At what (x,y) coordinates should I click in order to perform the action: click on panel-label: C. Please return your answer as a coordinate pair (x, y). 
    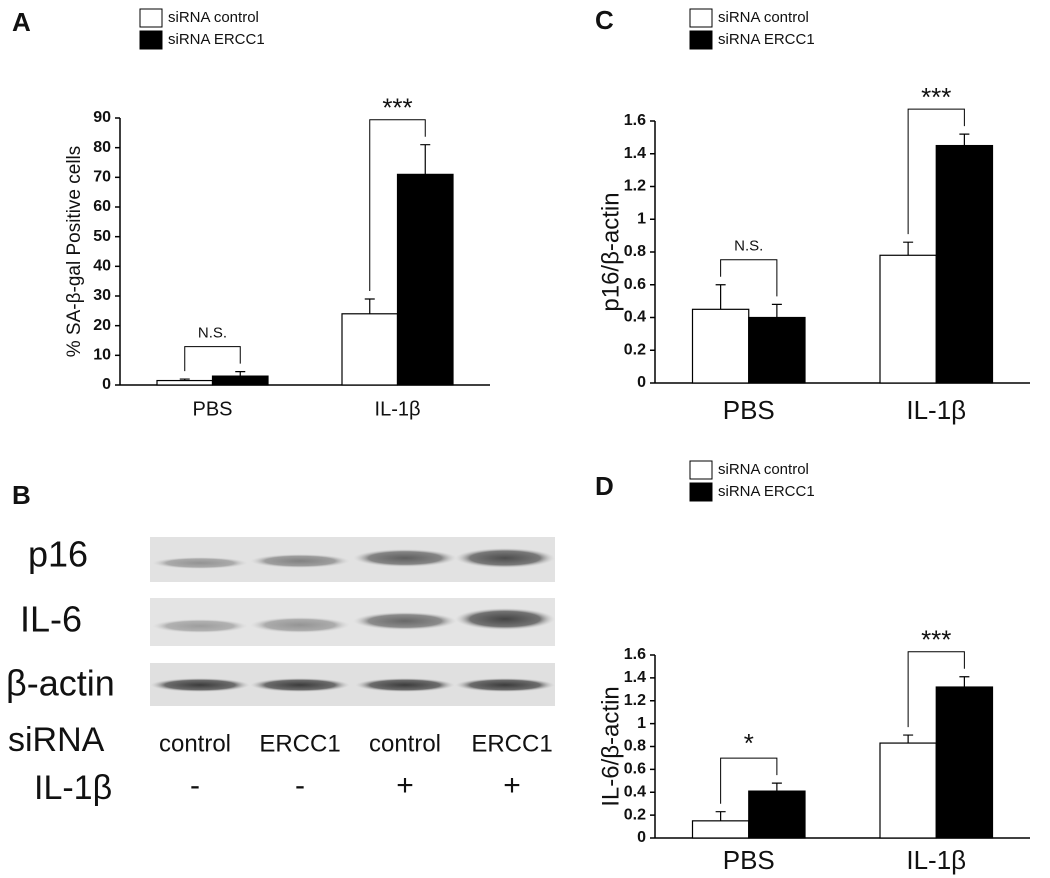
    Looking at the image, I should click on (604, 20).